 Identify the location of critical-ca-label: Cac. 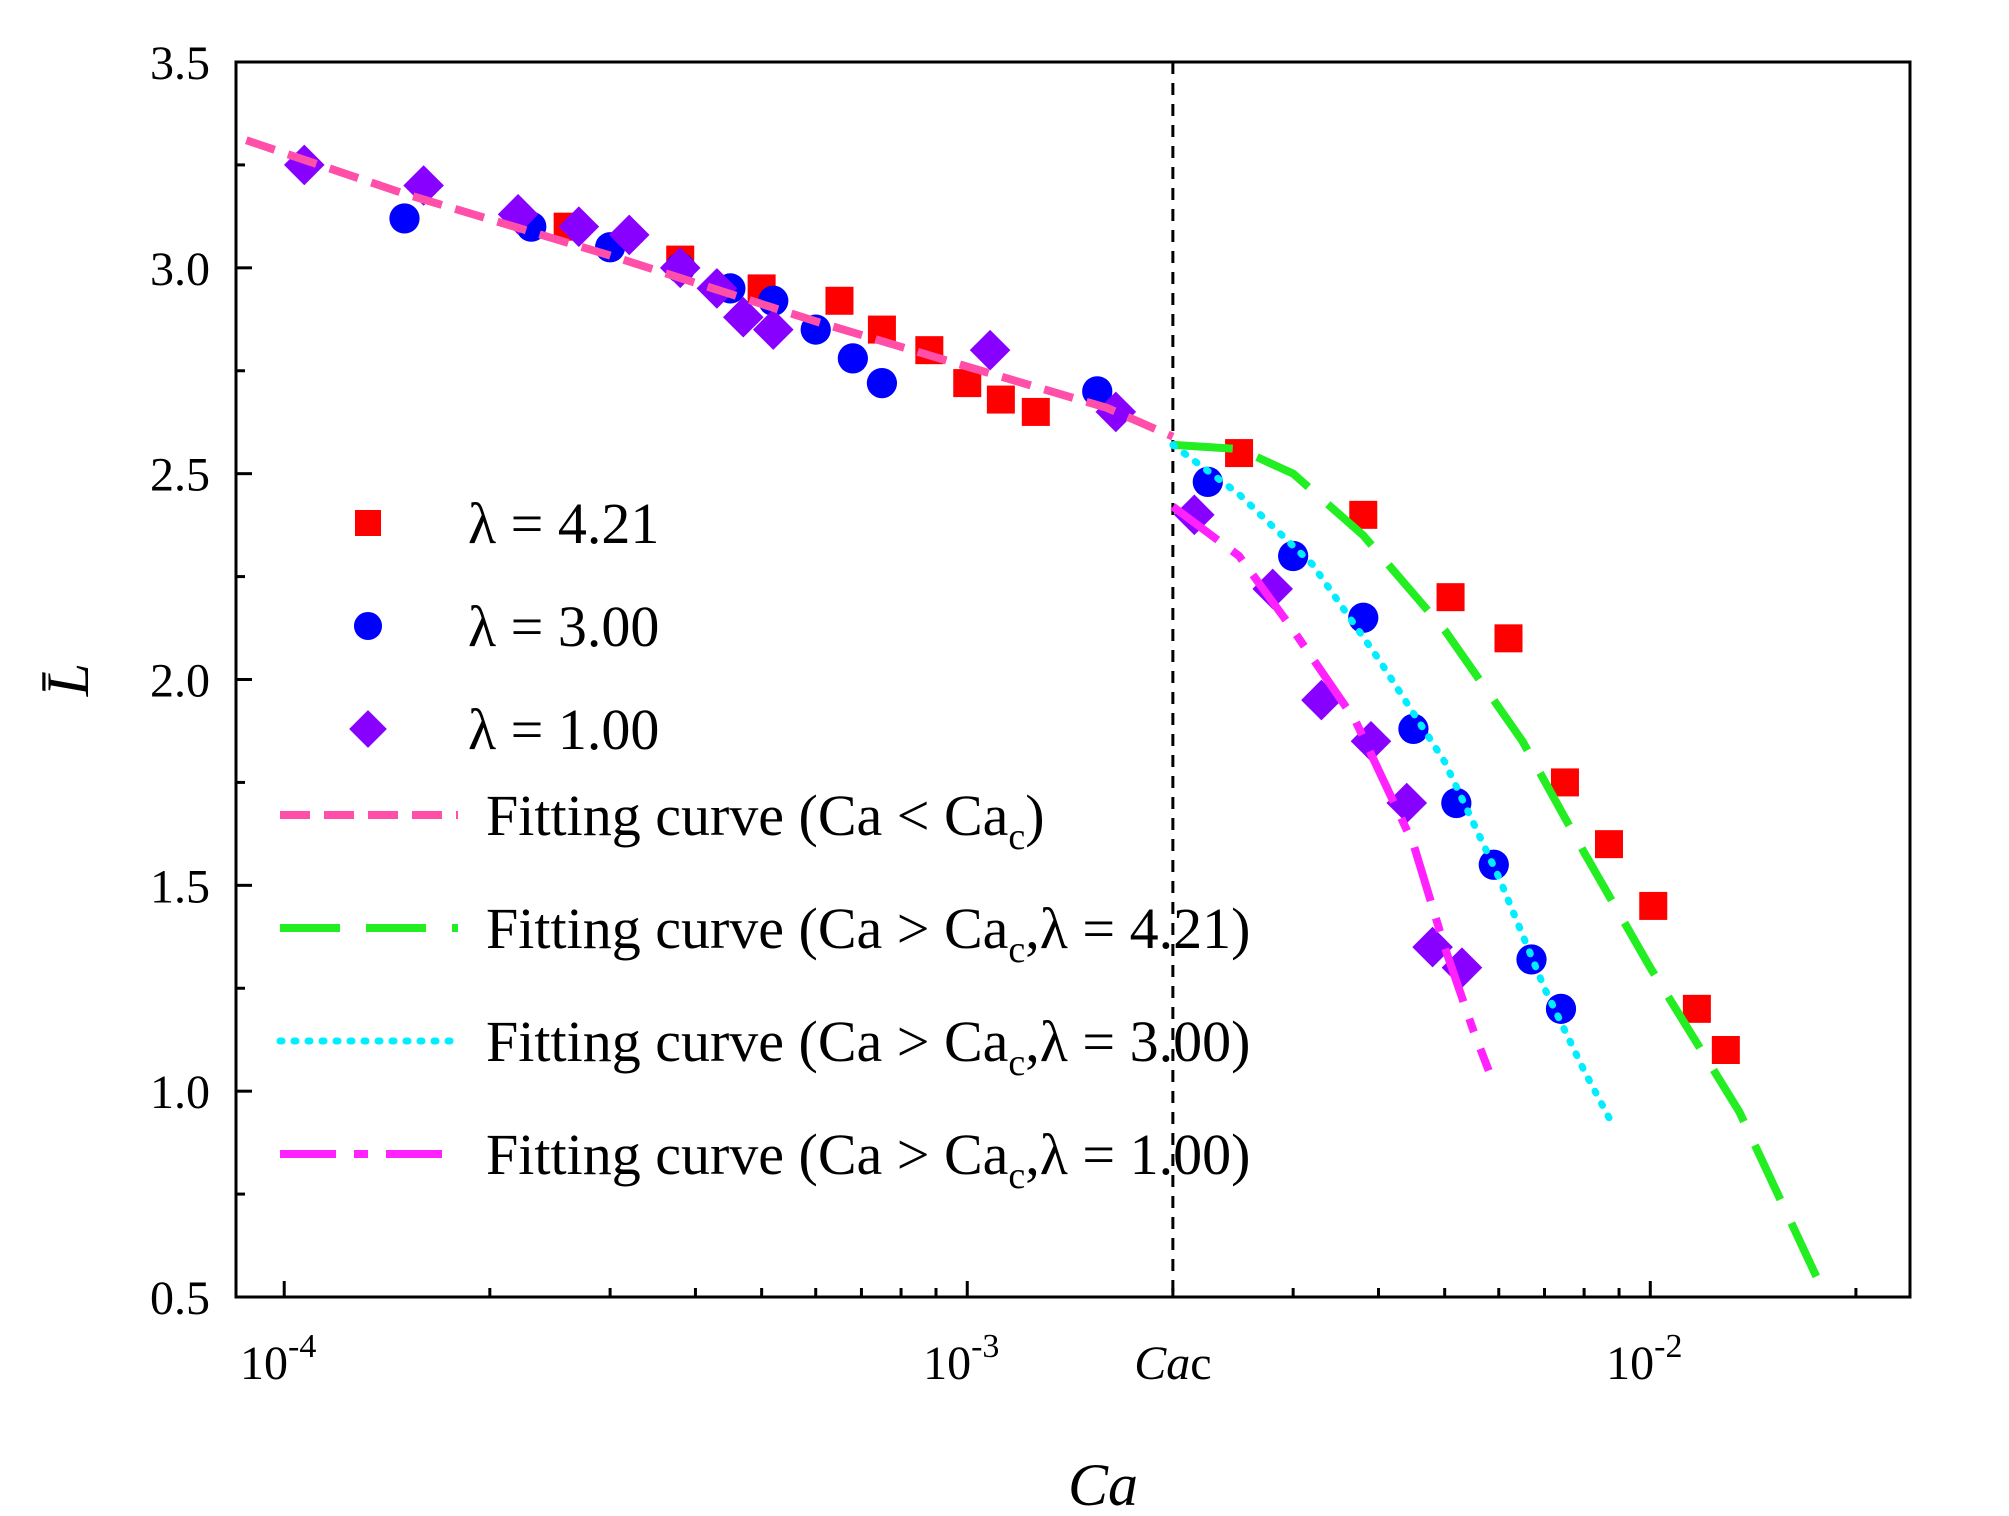
(1172, 1363).